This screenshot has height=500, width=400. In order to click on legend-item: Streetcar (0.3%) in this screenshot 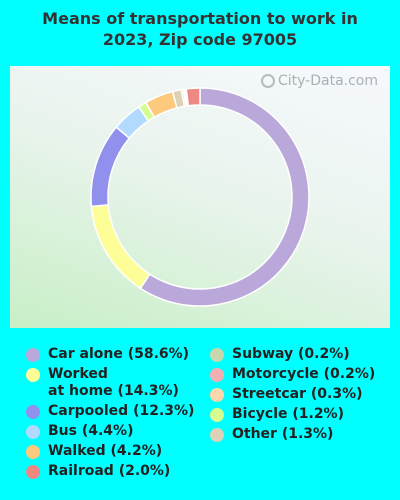, I will do `click(292, 394)`.